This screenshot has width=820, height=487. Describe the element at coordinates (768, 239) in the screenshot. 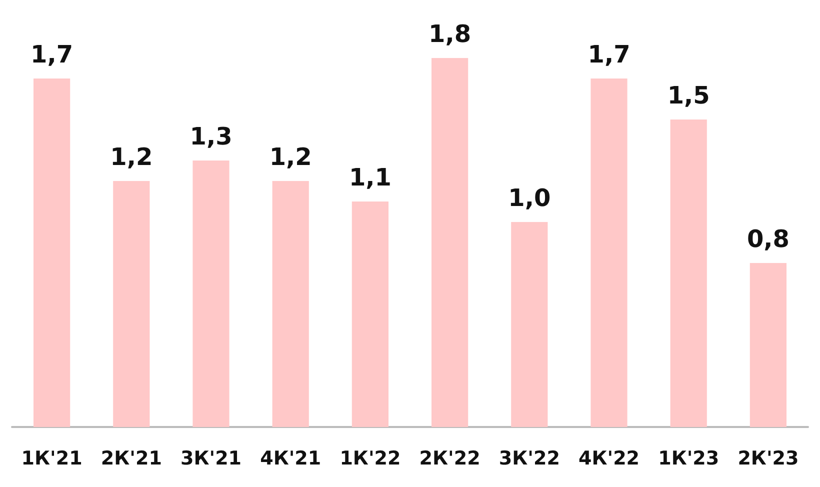

I see `data-label: 0,8` at that location.